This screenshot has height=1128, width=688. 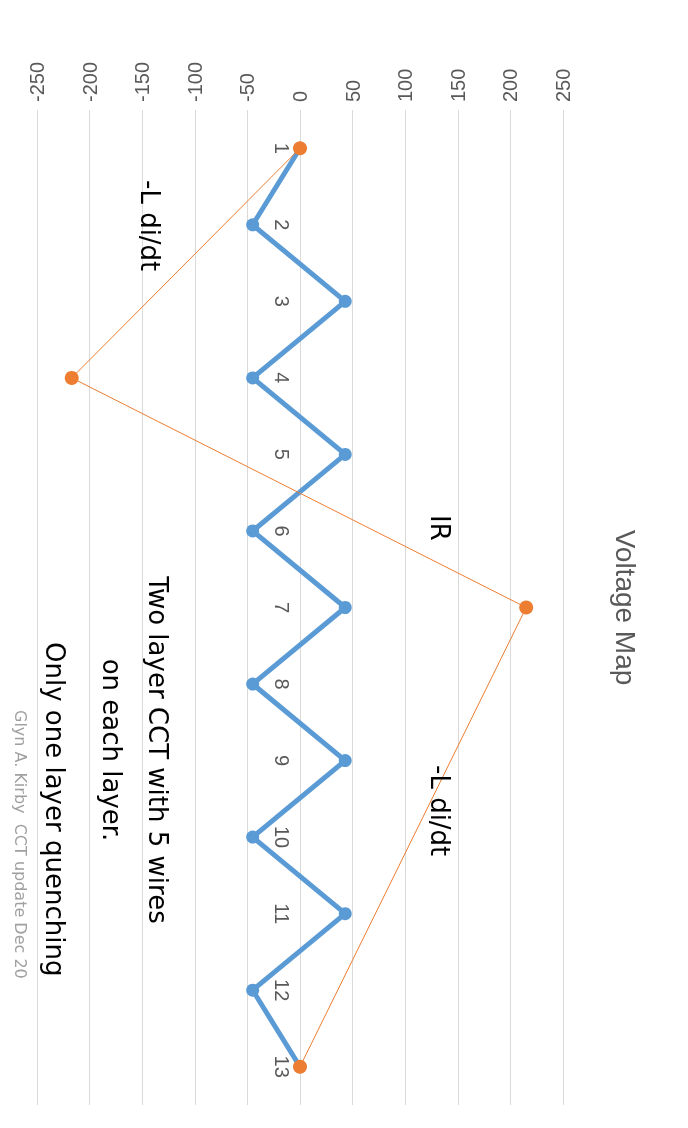 What do you see at coordinates (282, 378) in the screenshot?
I see `y-tick-label: 4` at bounding box center [282, 378].